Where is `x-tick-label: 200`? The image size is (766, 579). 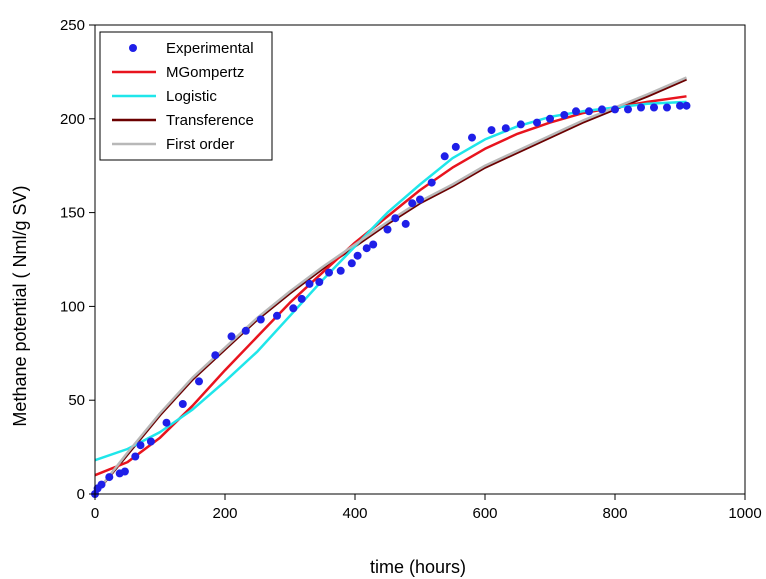
x-tick-label: 200 is located at coordinates (224, 513).